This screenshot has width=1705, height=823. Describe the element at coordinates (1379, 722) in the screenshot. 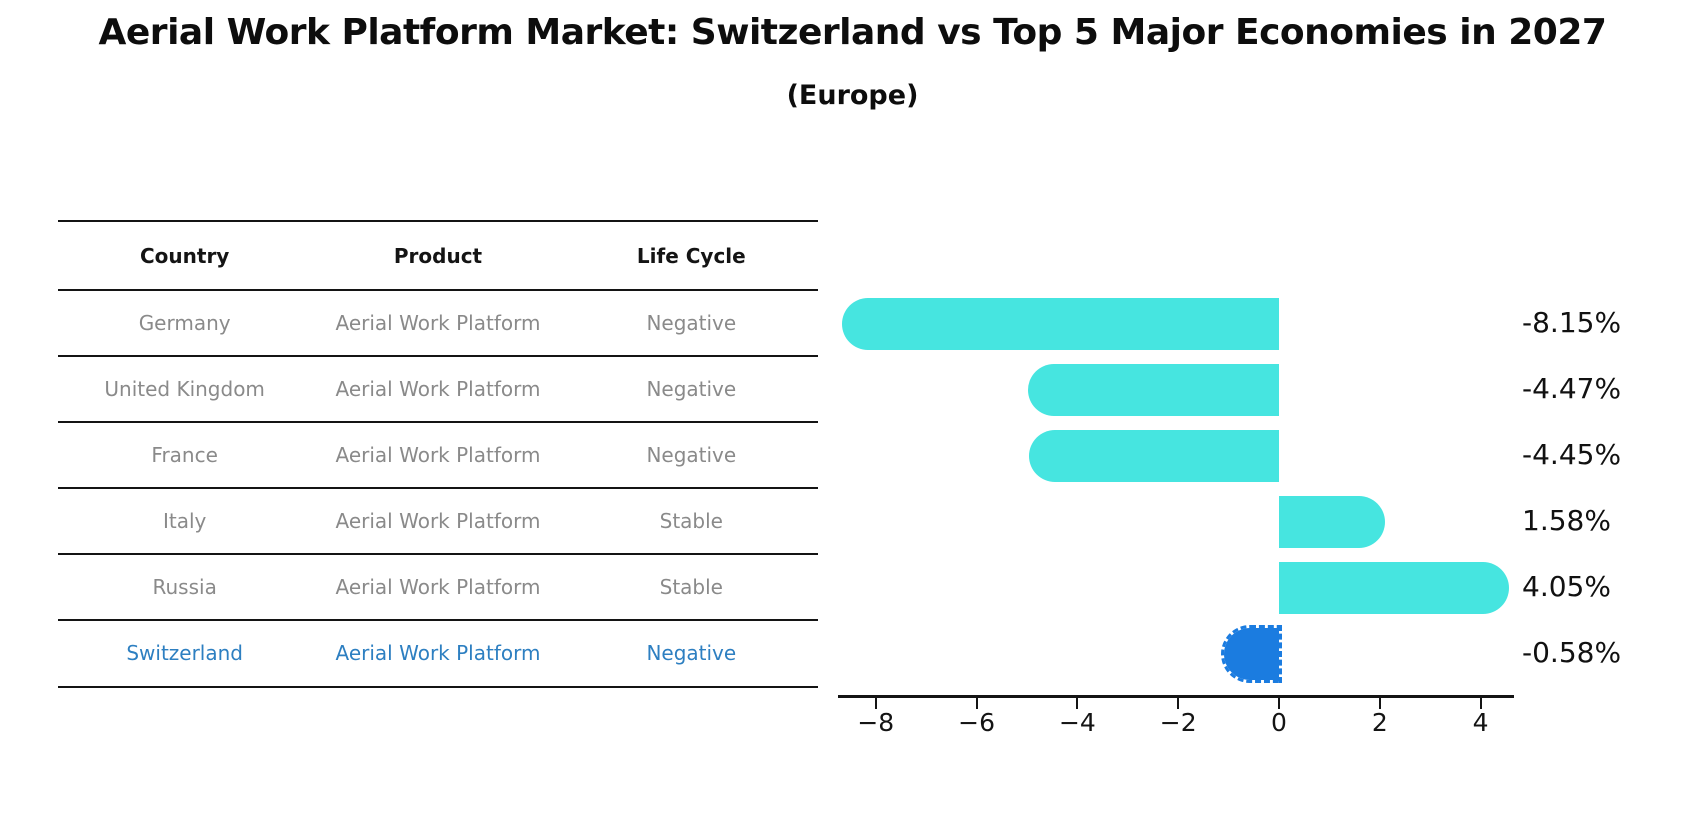

I see `x-axis-tick-label: 2` at that location.